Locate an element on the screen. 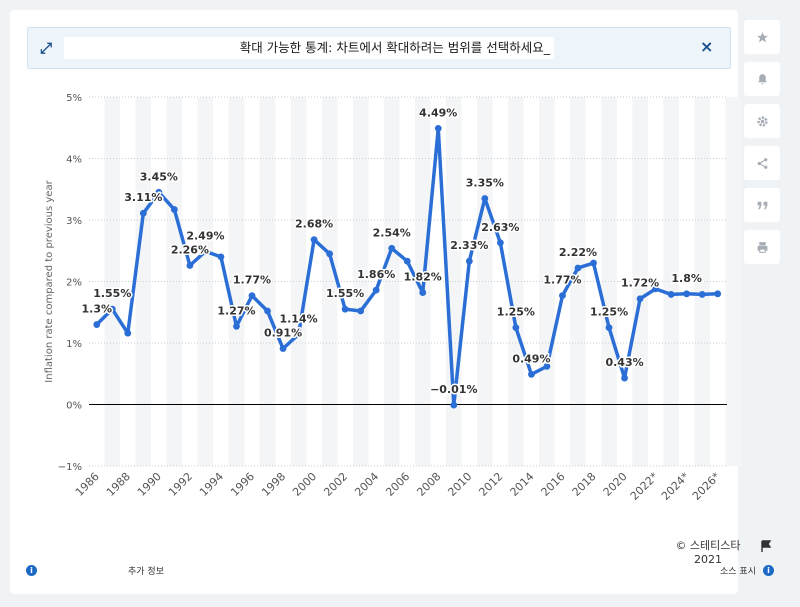 The height and width of the screenshot is (607, 800). x-tick-label: 2000 is located at coordinates (304, 484).